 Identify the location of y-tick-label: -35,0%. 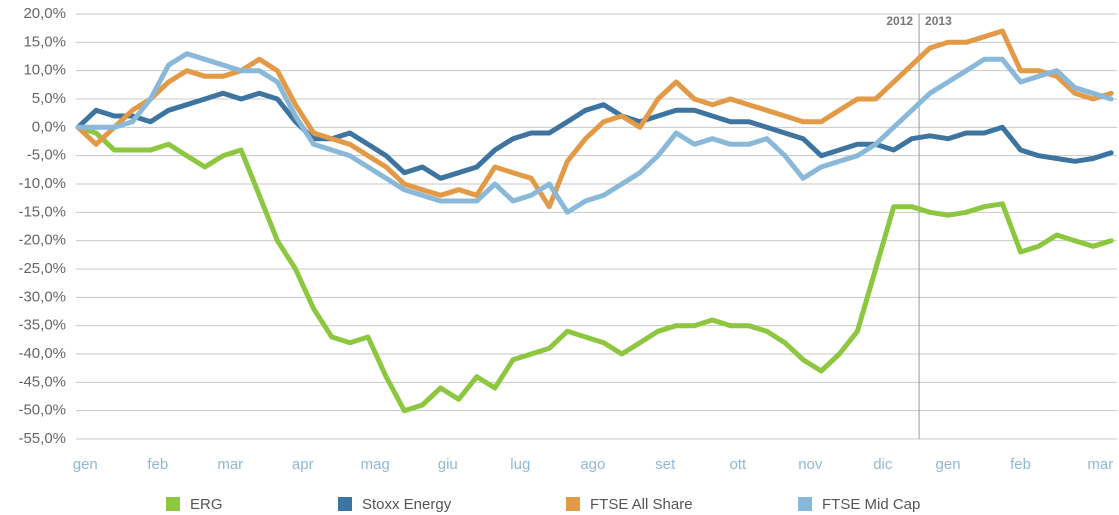
(42, 325).